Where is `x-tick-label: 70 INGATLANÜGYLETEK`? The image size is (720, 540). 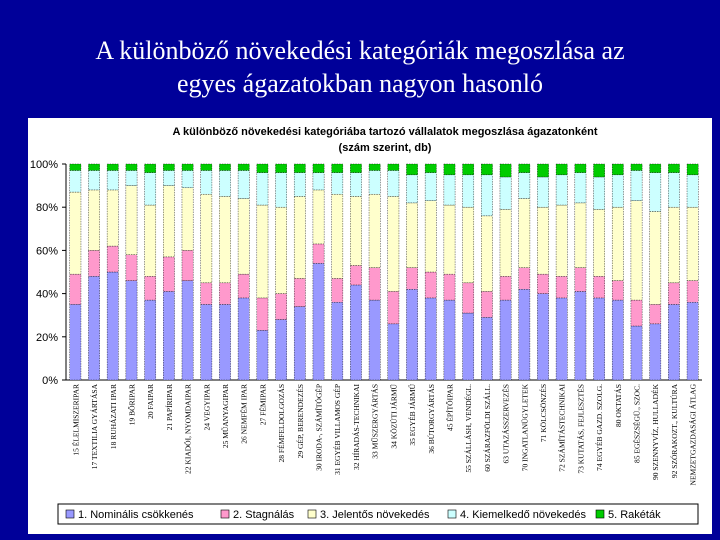
x-tick-label: 70 INGATLANÜGYLETEK is located at coordinates (524, 427).